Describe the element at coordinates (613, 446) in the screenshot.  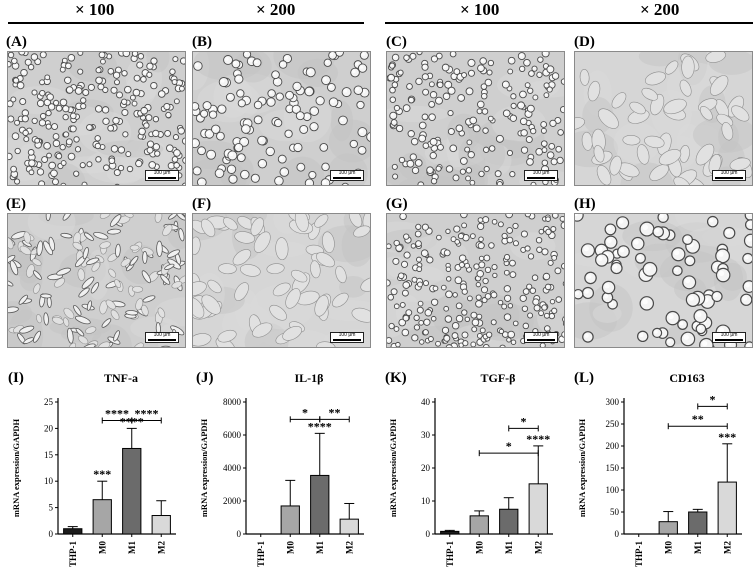
I see `y-tick-label: 200` at that location.